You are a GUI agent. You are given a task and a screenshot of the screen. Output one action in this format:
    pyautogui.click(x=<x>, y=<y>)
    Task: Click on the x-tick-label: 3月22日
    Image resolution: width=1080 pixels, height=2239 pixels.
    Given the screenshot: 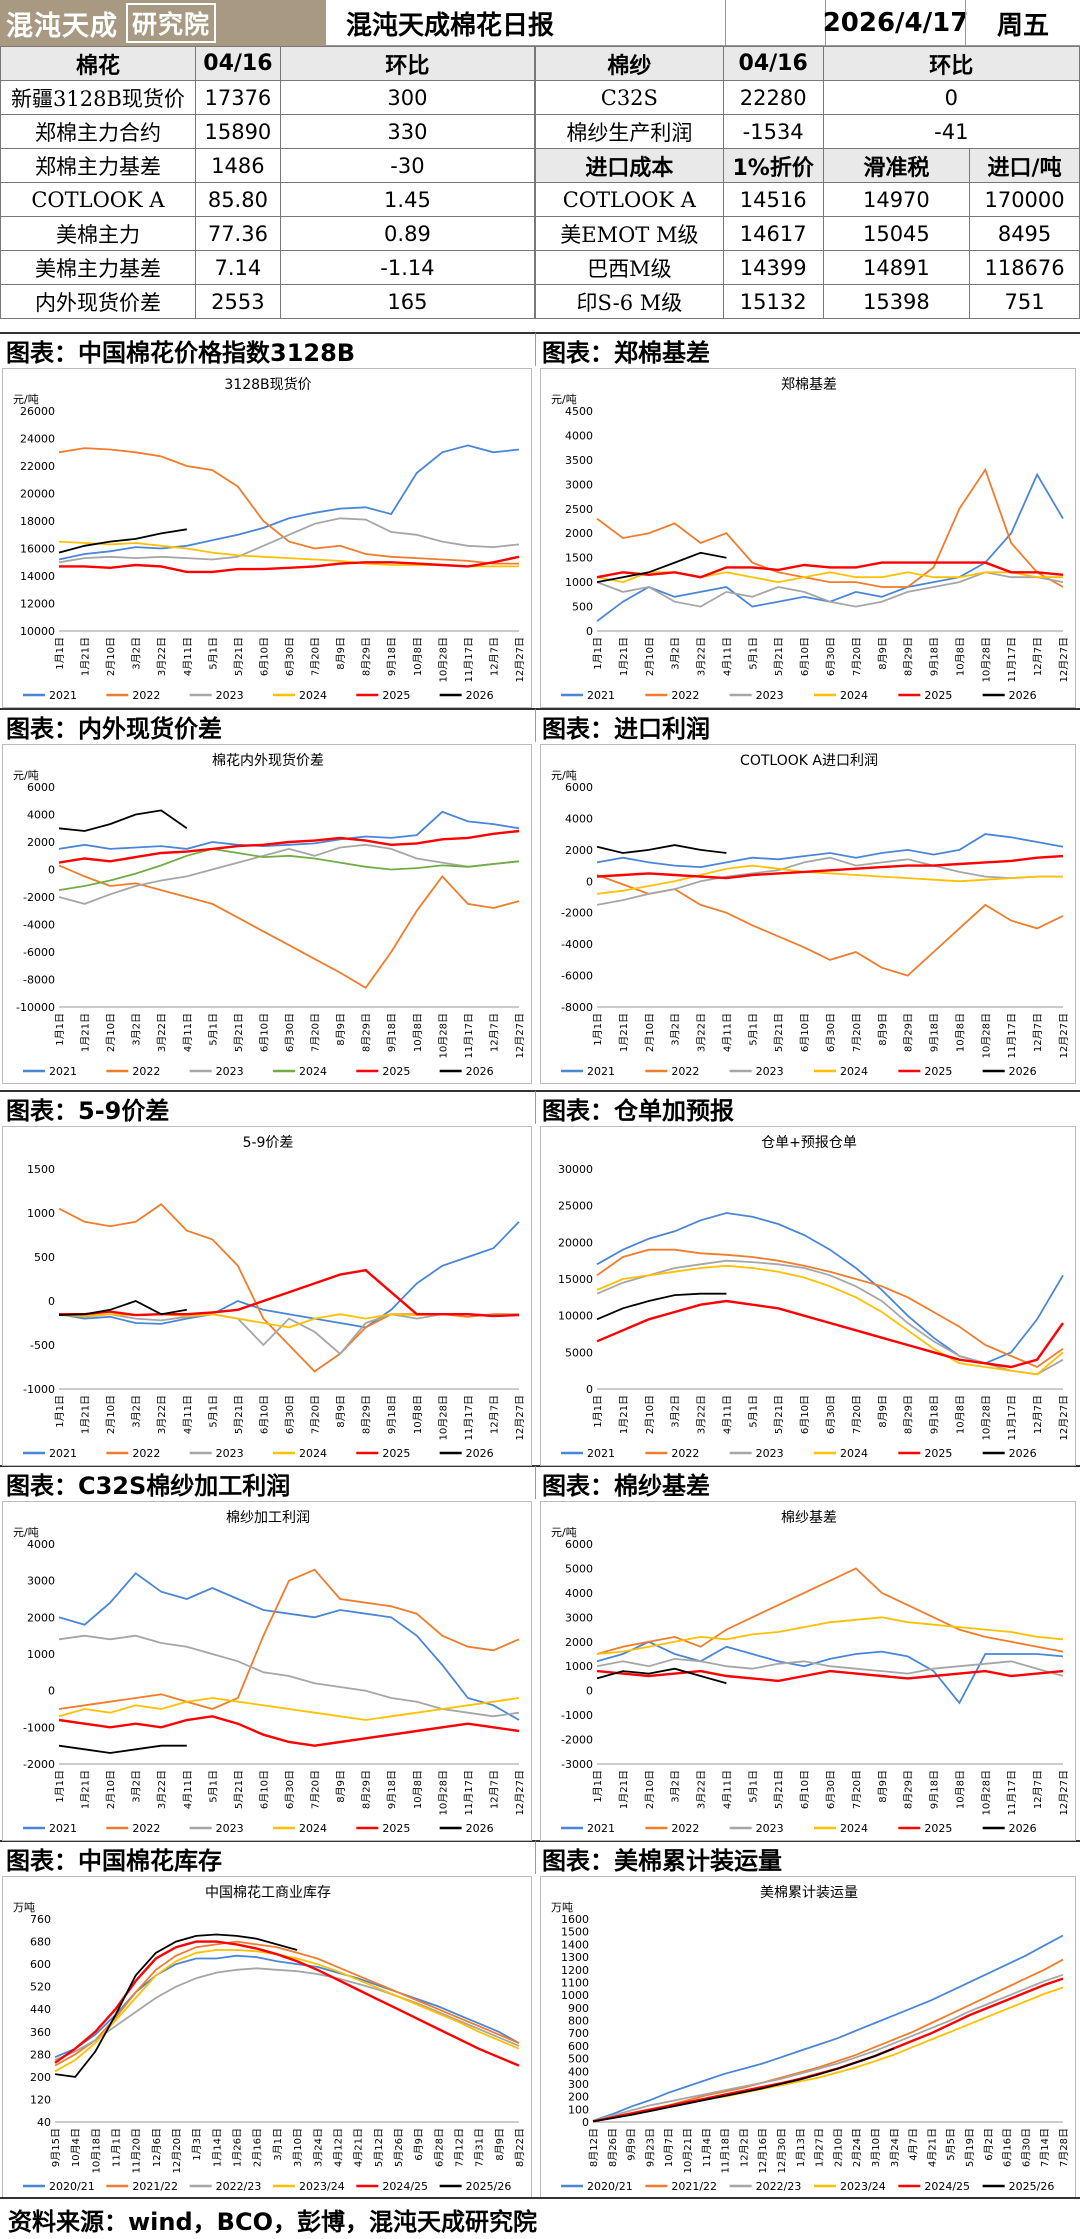 What is the action you would take?
    pyautogui.click(x=162, y=1032)
    